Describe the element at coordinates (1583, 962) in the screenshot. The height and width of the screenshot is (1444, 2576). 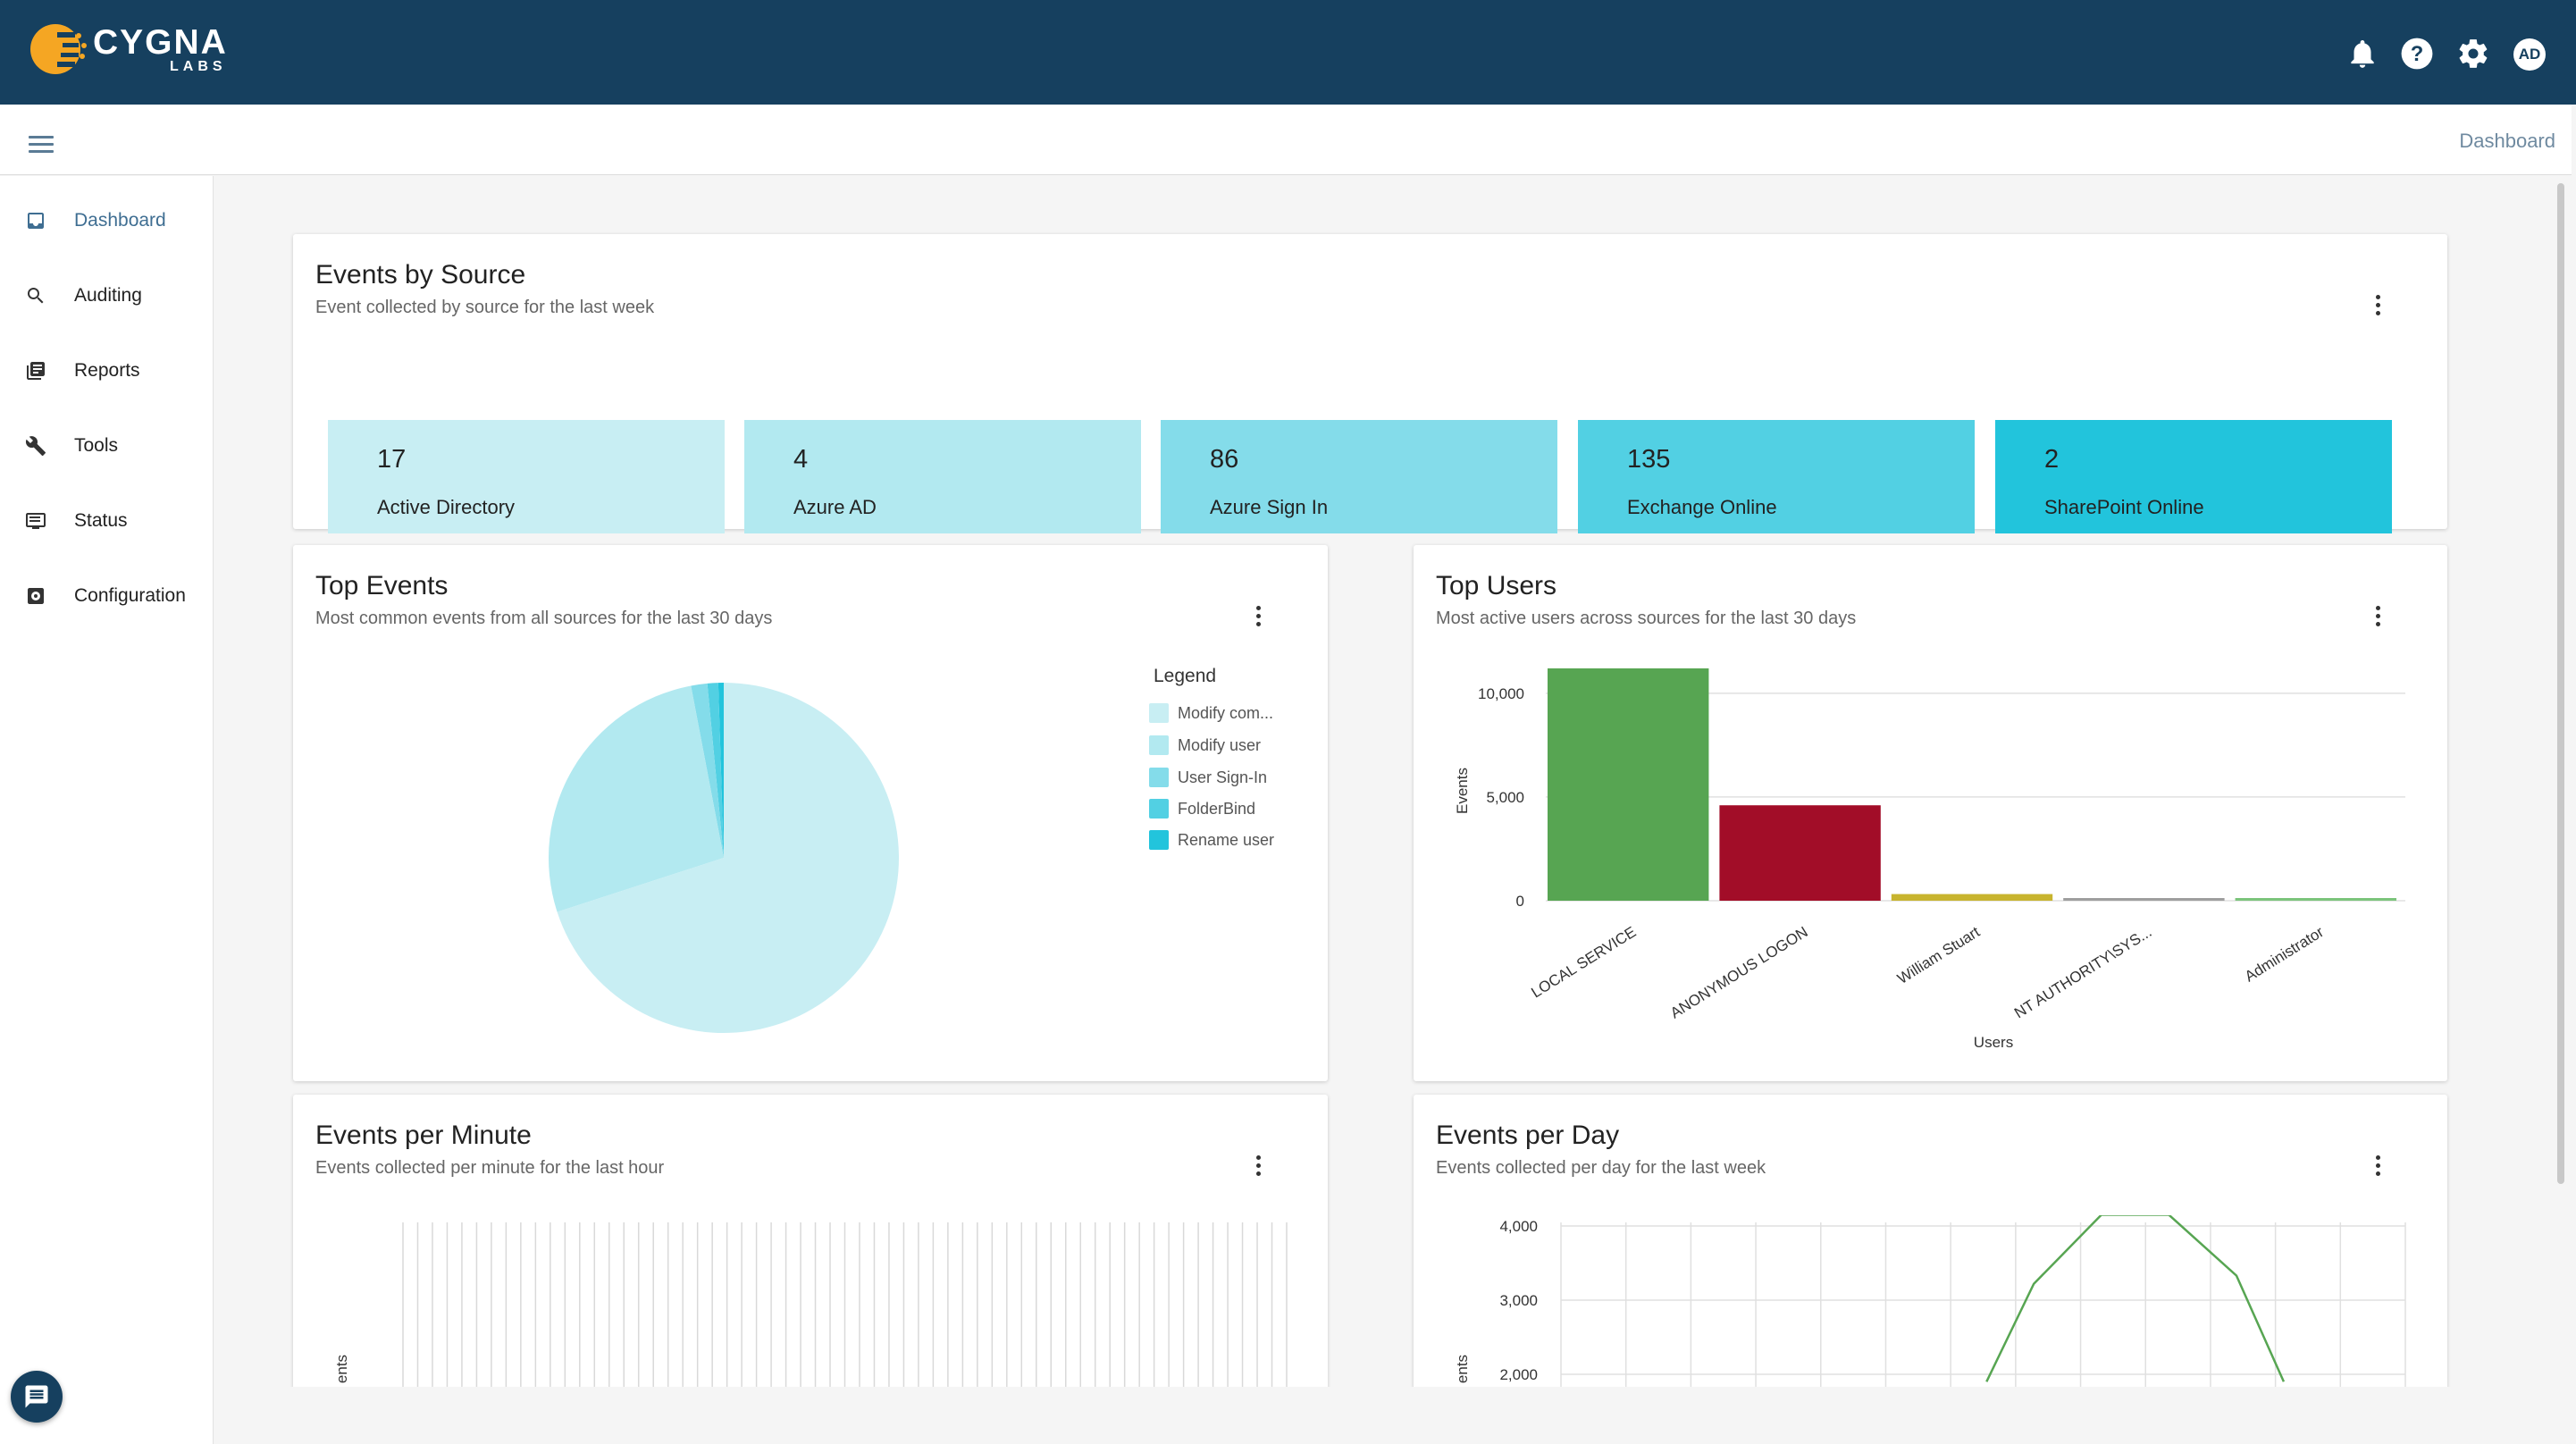
I see `x-tick-label: LOCAL SERVICE` at that location.